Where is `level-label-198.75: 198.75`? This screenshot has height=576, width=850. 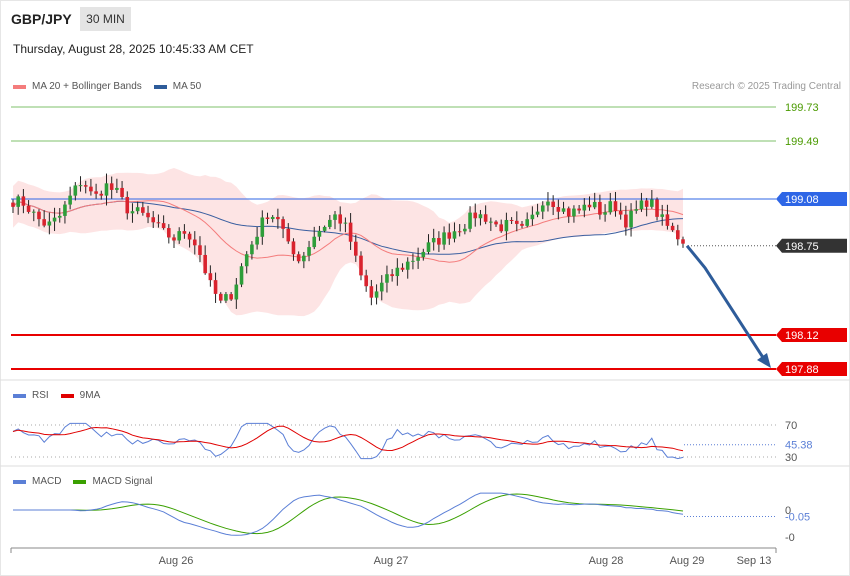
level-label-198.75: 198.75 is located at coordinates (802, 247).